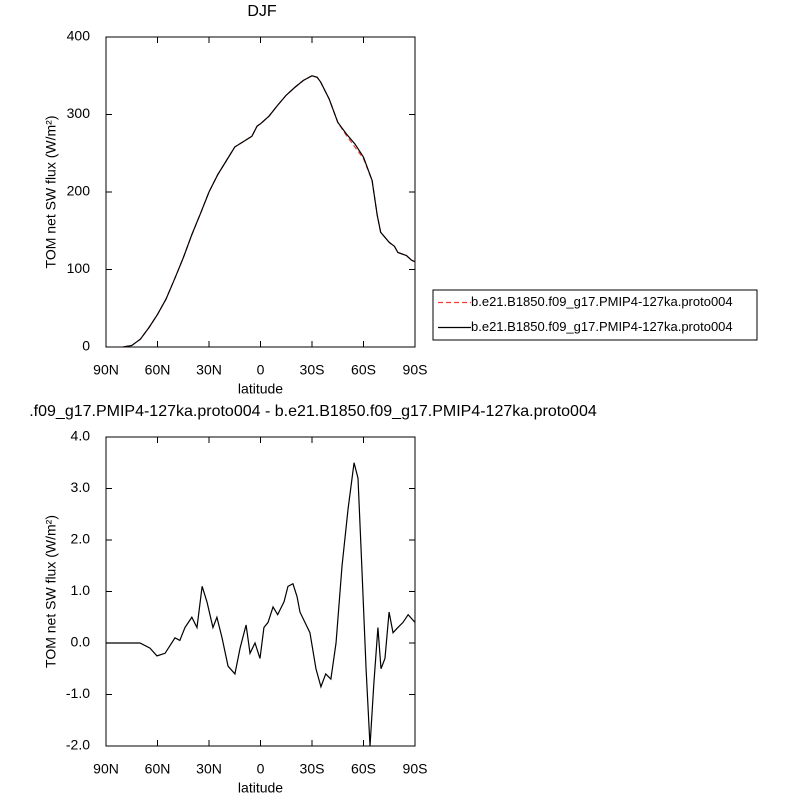  What do you see at coordinates (79, 113) in the screenshot?
I see `y-tick-label: 300` at bounding box center [79, 113].